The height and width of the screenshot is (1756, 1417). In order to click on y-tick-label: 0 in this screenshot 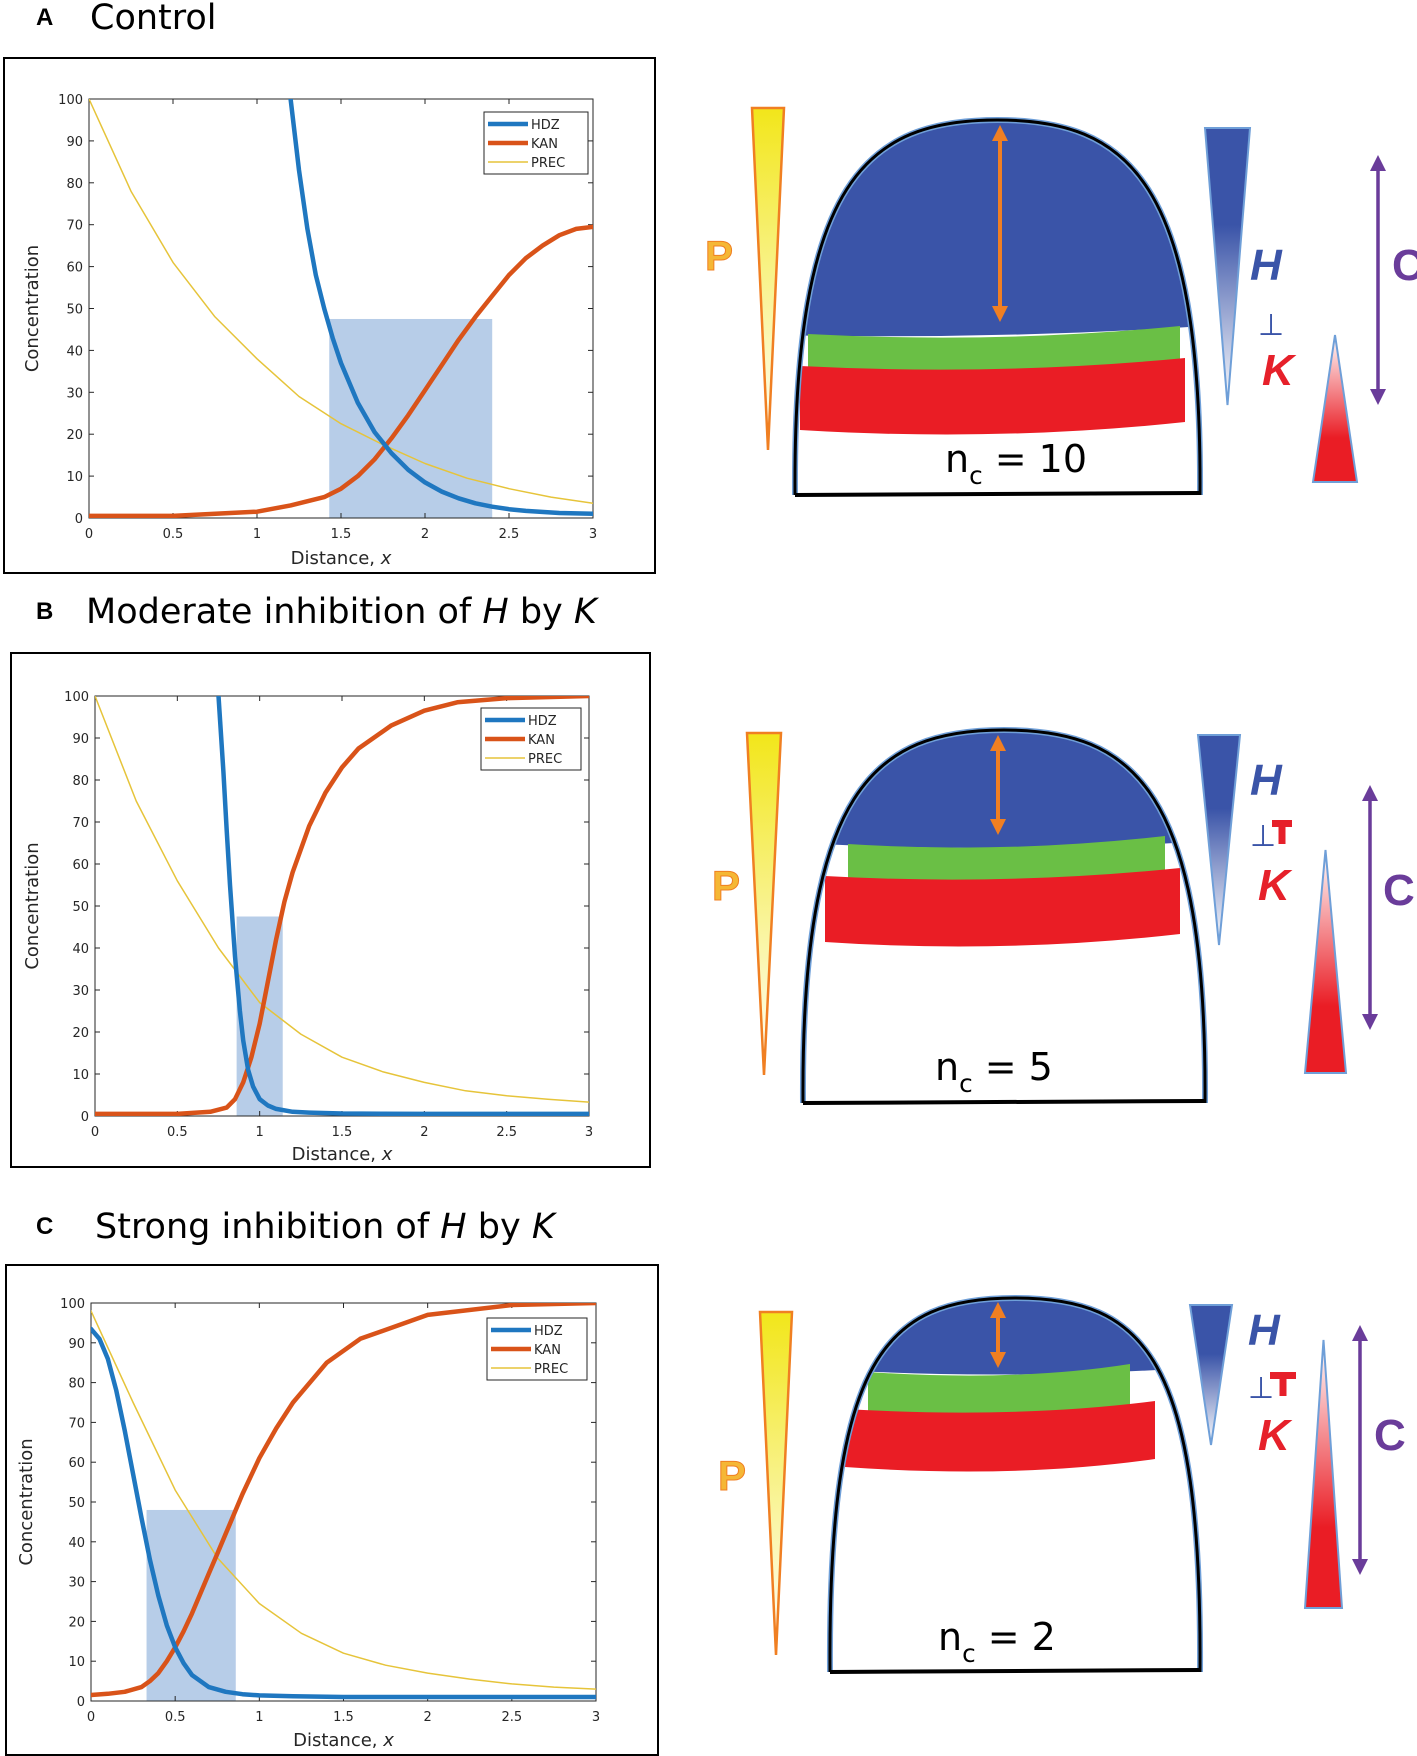, I will do `click(79, 519)`.